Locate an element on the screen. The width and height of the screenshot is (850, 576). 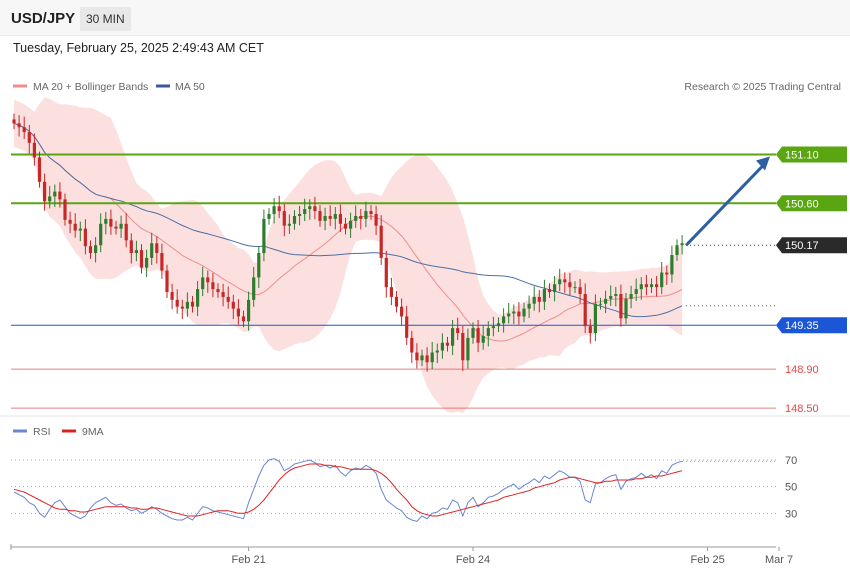
chart-header: USD/JPY 30 MIN is located at coordinates (425, 18).